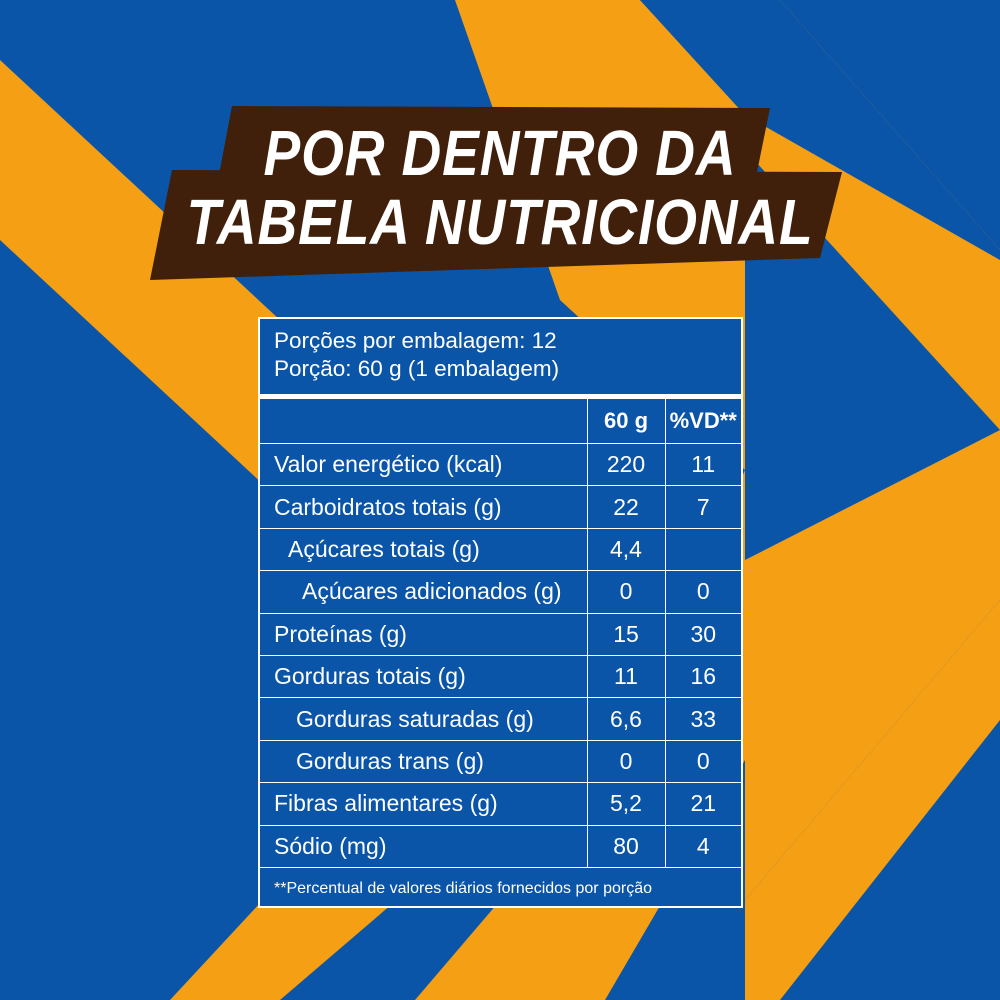  What do you see at coordinates (415, 340) in the screenshot?
I see `servings-per-package: Porções por embalagem: 12` at bounding box center [415, 340].